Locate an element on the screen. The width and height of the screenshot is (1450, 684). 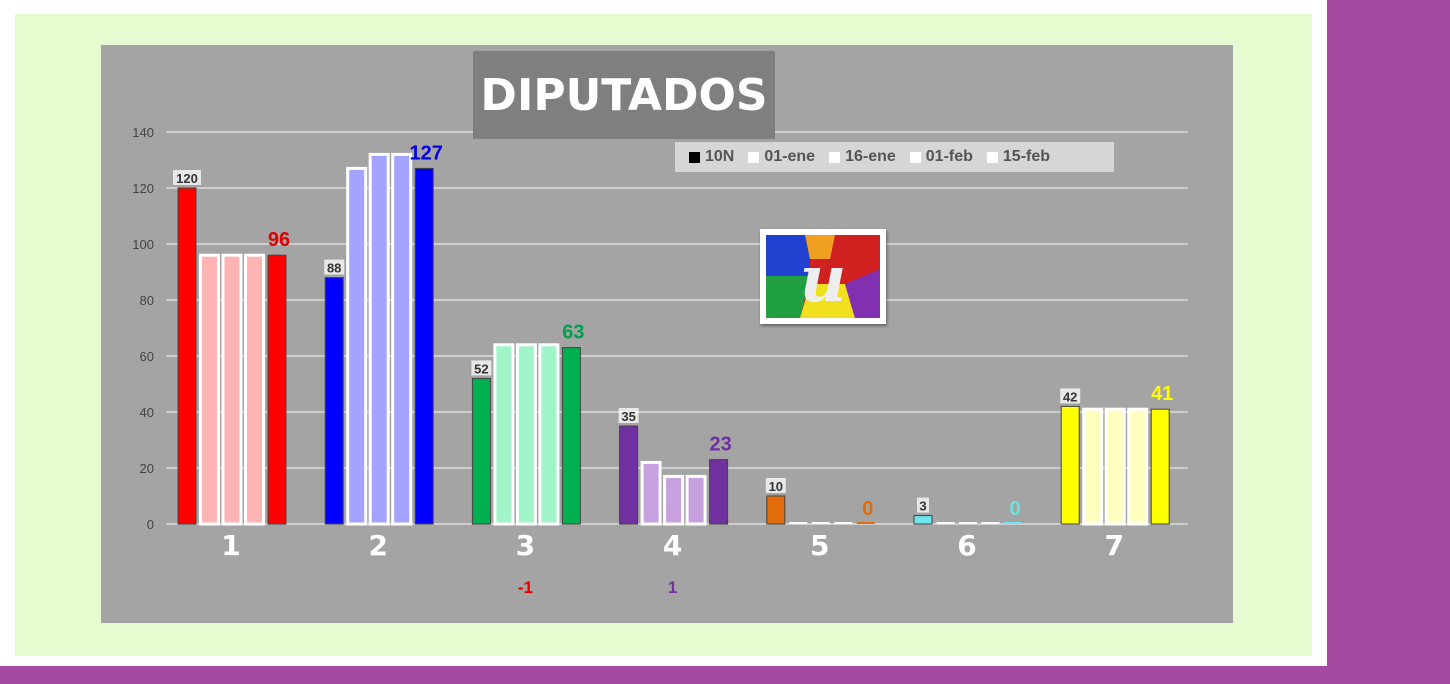
brand-logo: u is located at coordinates (823, 276).